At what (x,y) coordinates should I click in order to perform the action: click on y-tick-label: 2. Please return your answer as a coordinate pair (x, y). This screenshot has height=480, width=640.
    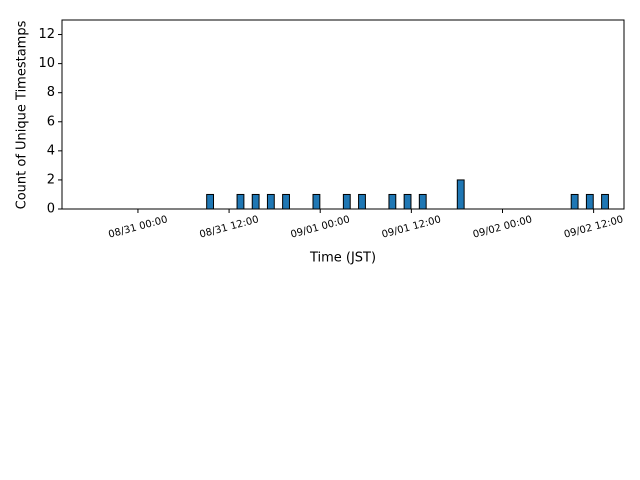
    Looking at the image, I should click on (51, 179).